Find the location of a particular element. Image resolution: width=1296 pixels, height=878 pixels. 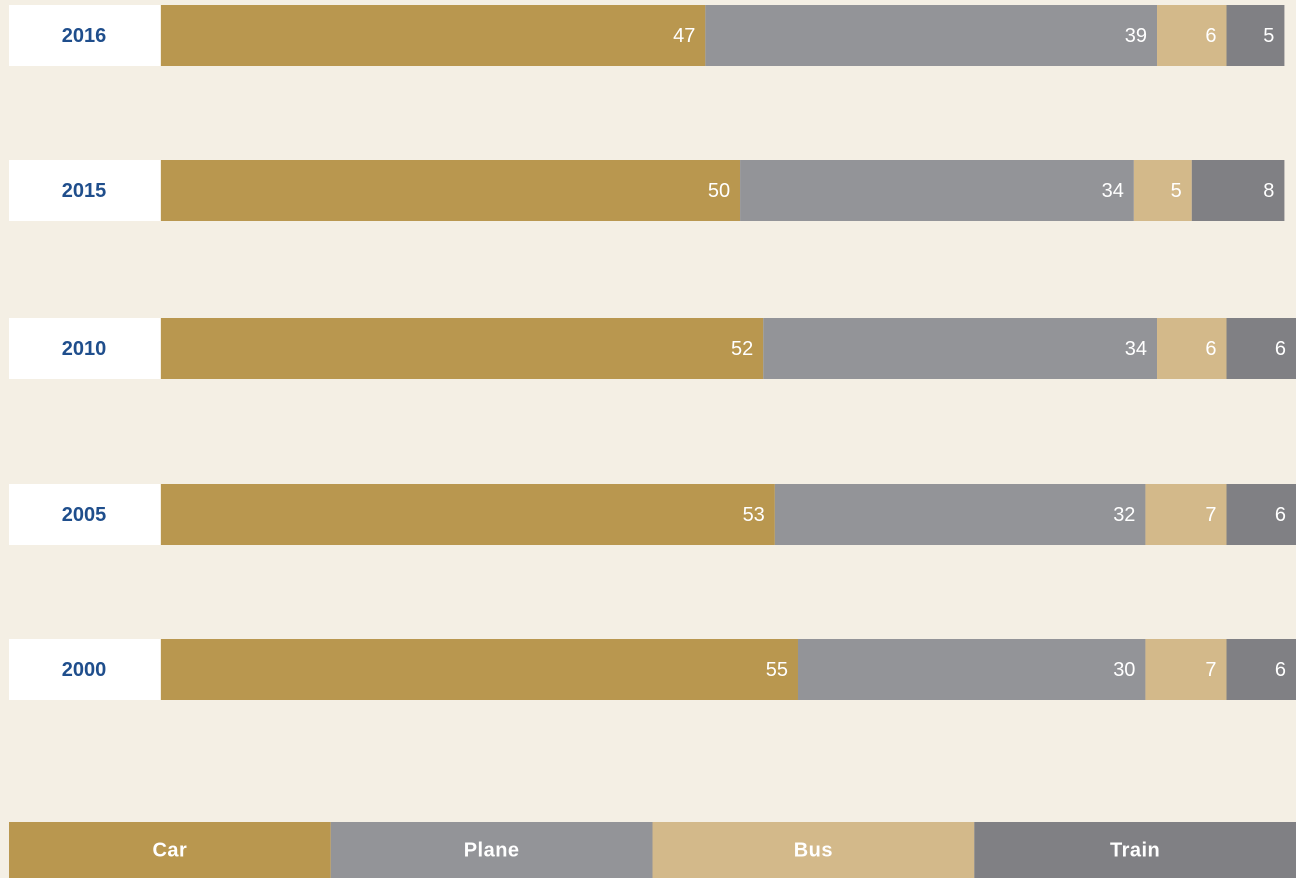

y-tick-label: 2000 is located at coordinates (84, 670).